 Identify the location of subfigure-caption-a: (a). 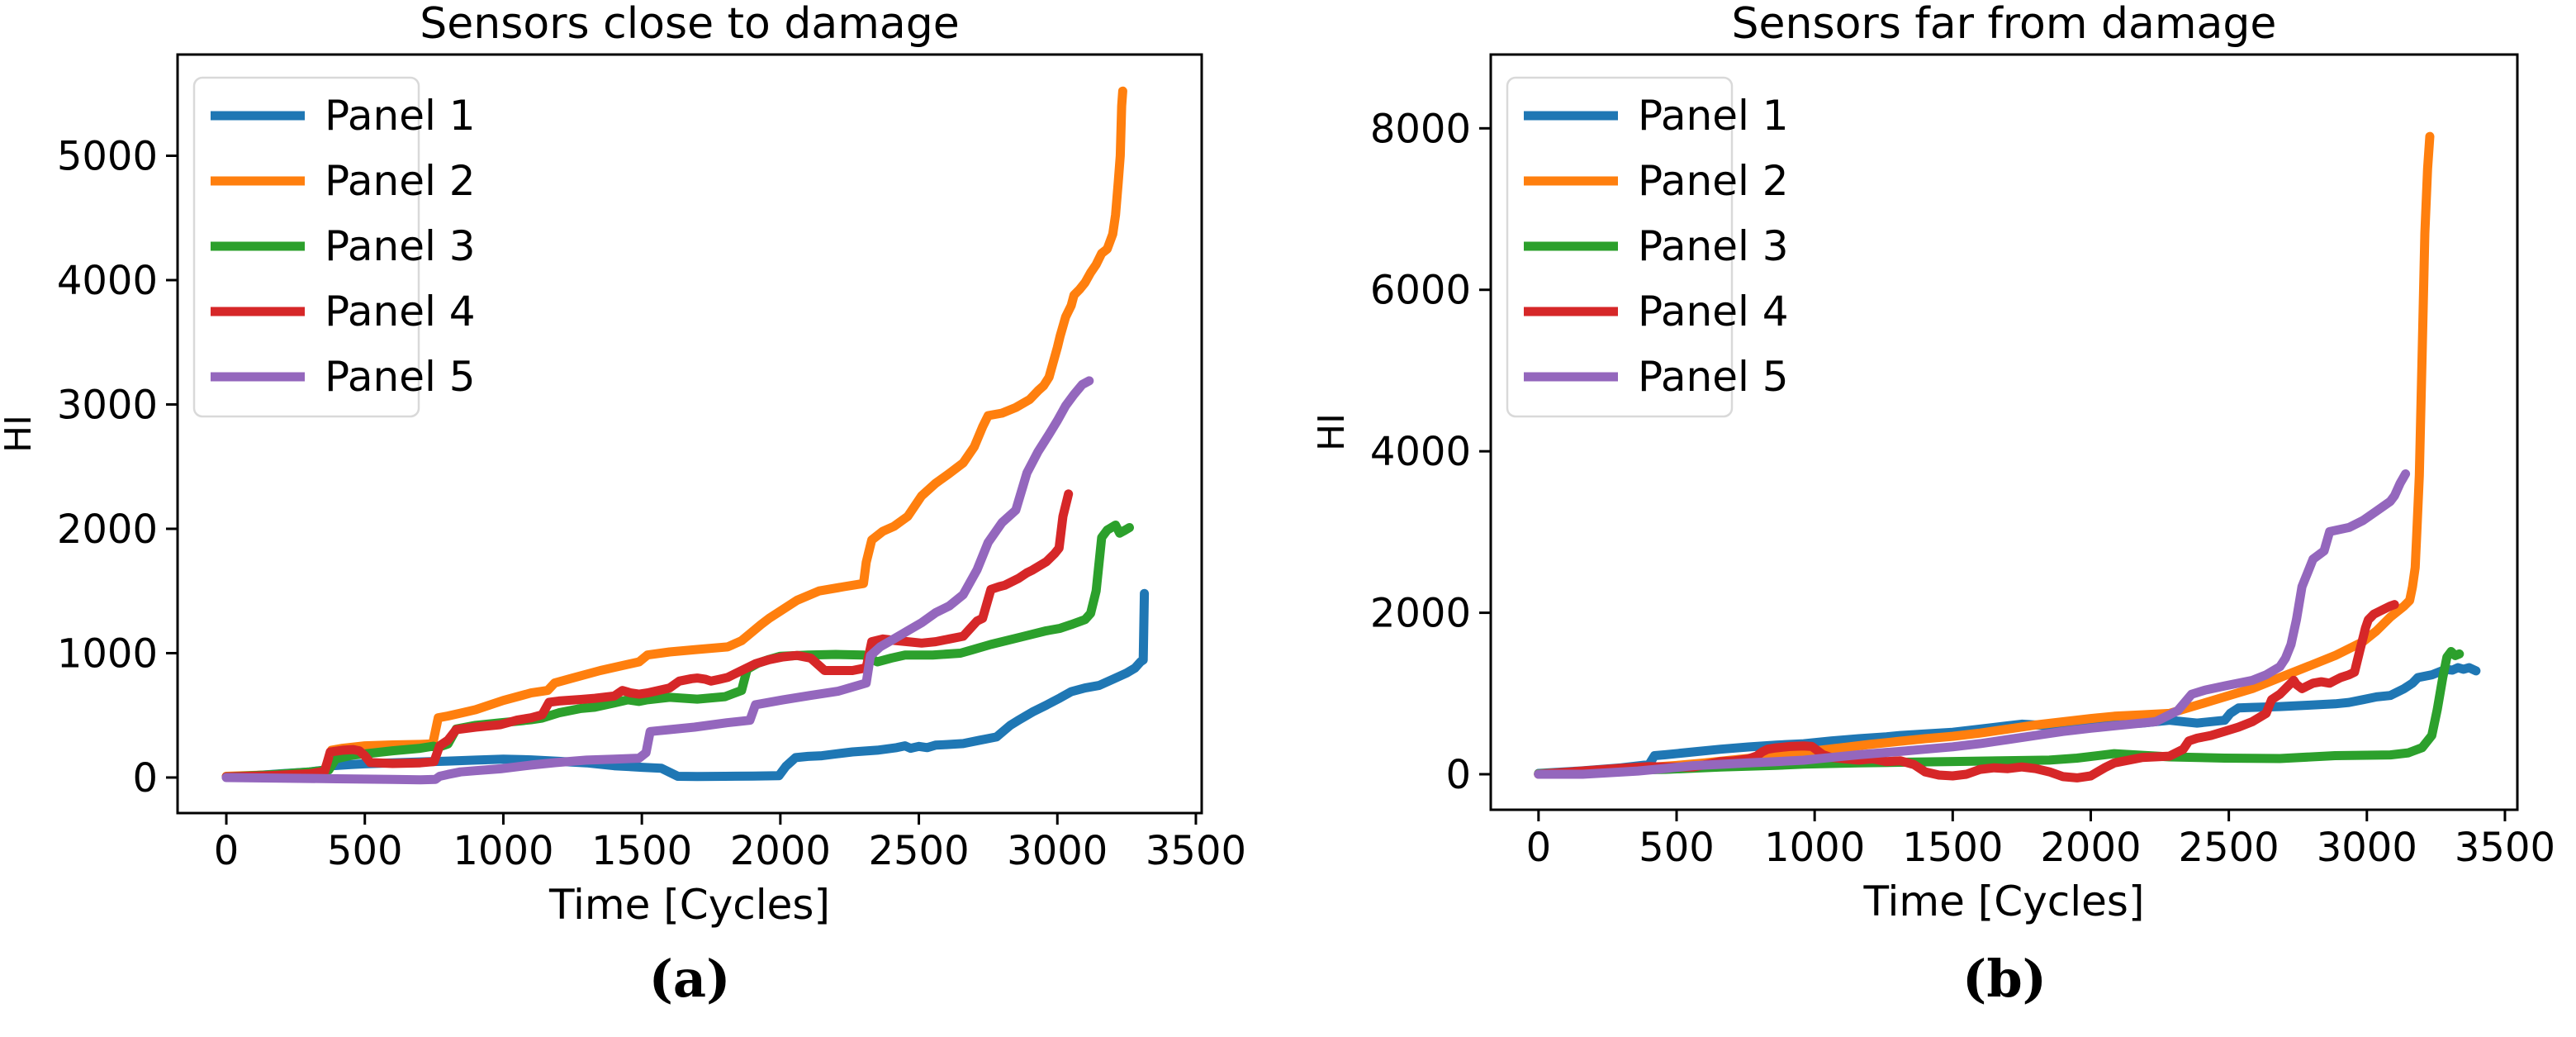
(689, 979).